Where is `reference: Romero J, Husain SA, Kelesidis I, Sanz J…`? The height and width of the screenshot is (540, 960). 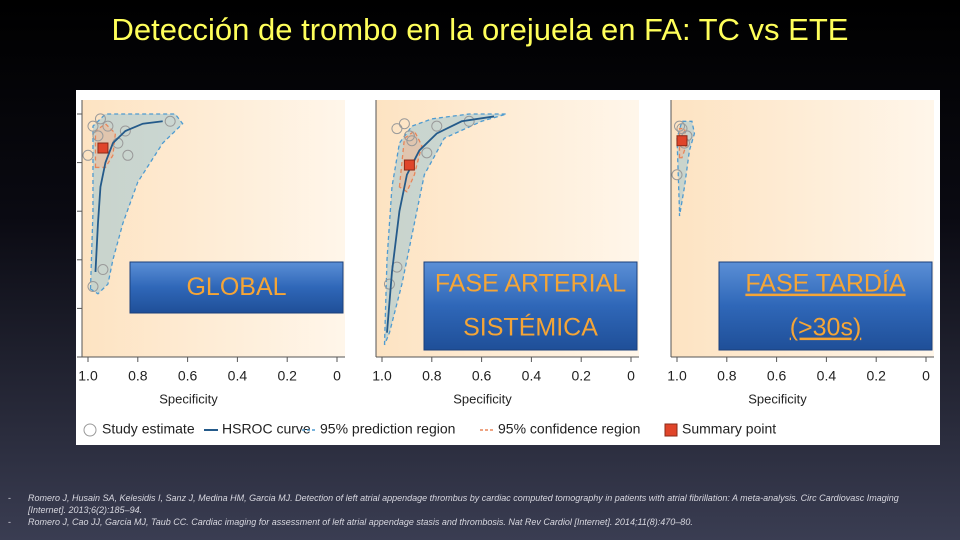 reference: Romero J, Husain SA, Kelesidis I, Sanz J… is located at coordinates (473, 504).